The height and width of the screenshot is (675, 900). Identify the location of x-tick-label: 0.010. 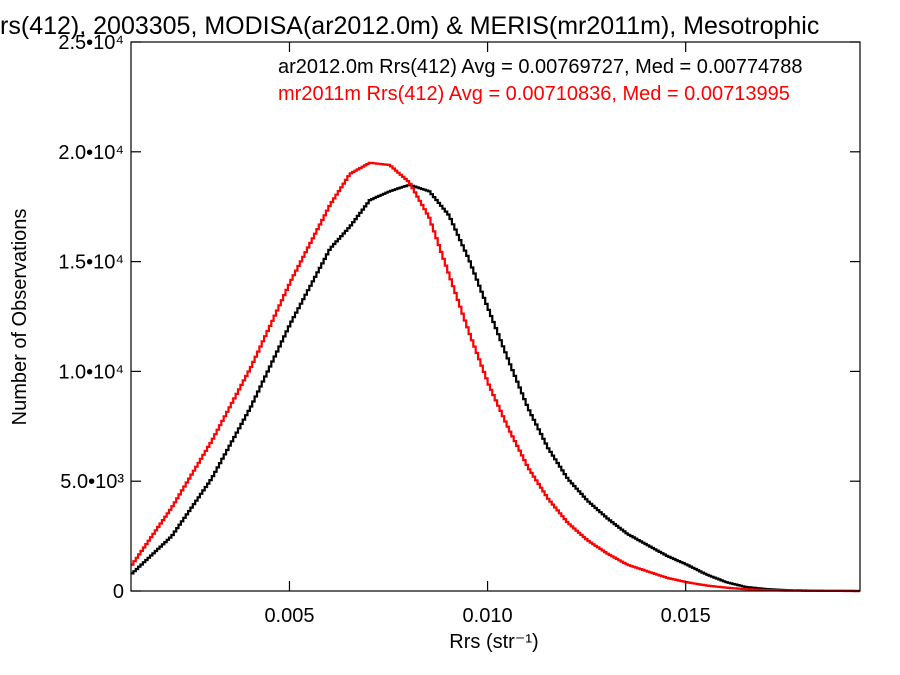
(488, 616).